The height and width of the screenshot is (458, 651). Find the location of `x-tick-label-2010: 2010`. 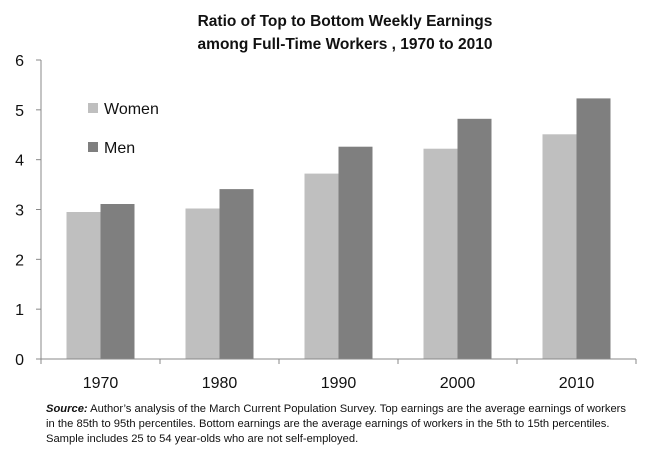

x-tick-label-2010: 2010 is located at coordinates (577, 383).